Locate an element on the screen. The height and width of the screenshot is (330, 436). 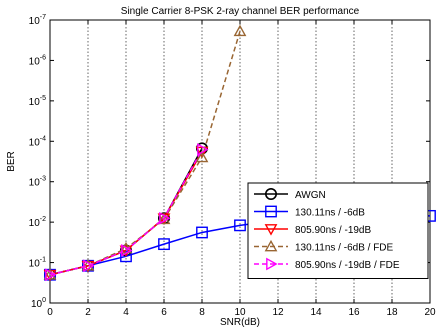
legend-item: 805.90ns / -19dB is located at coordinates (312, 230).